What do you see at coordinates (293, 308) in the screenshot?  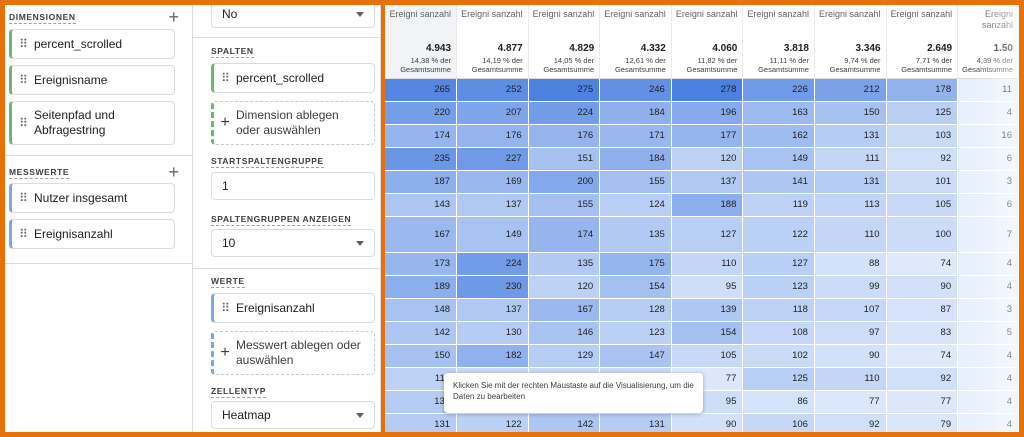 I see `value-chip-ereignisanzahl: ⠿ Ereignisanzahl` at bounding box center [293, 308].